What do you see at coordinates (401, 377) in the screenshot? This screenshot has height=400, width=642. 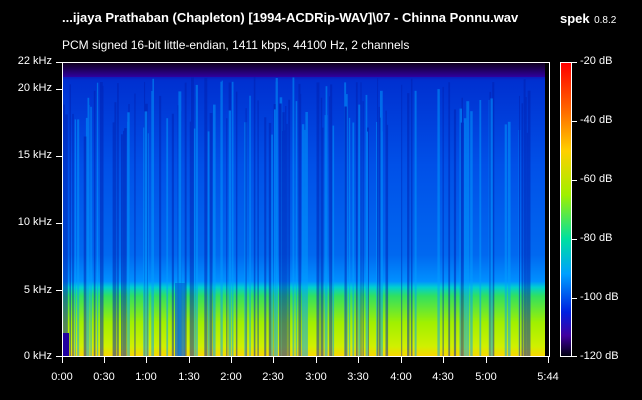 I see `time-label: 4:00` at bounding box center [401, 377].